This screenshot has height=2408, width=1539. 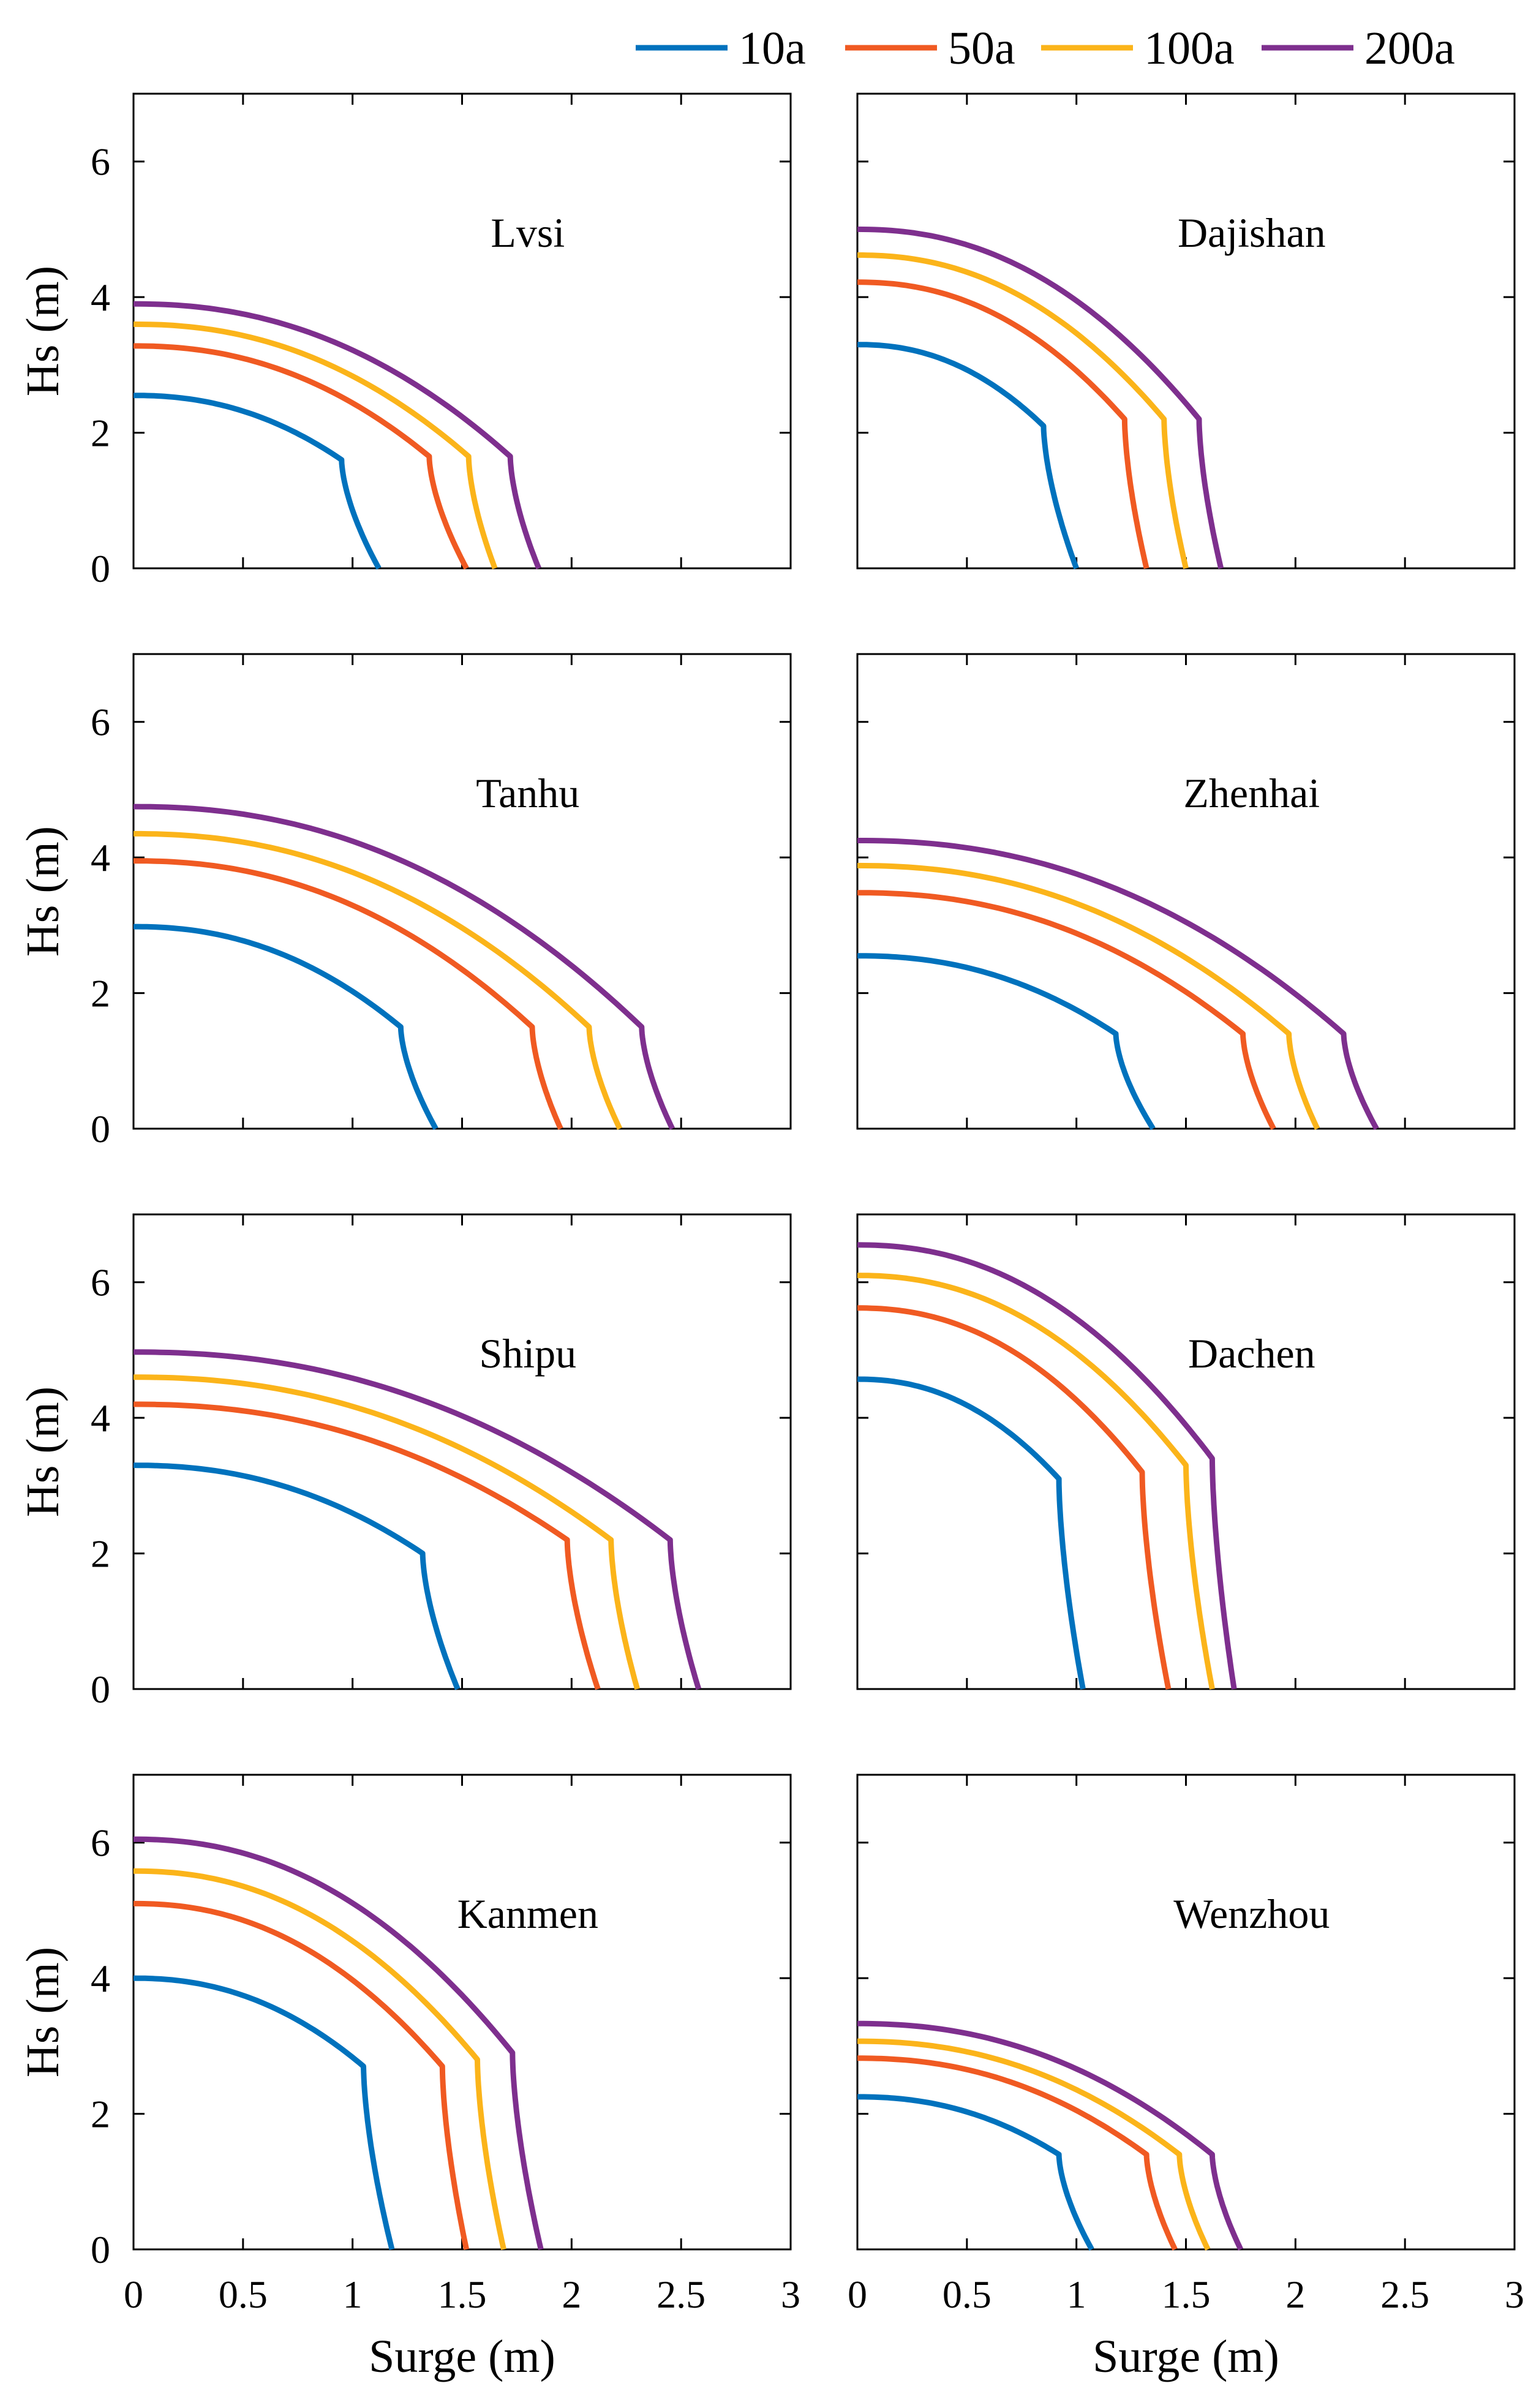 I want to click on station-label: Kanmen, so click(x=527, y=1914).